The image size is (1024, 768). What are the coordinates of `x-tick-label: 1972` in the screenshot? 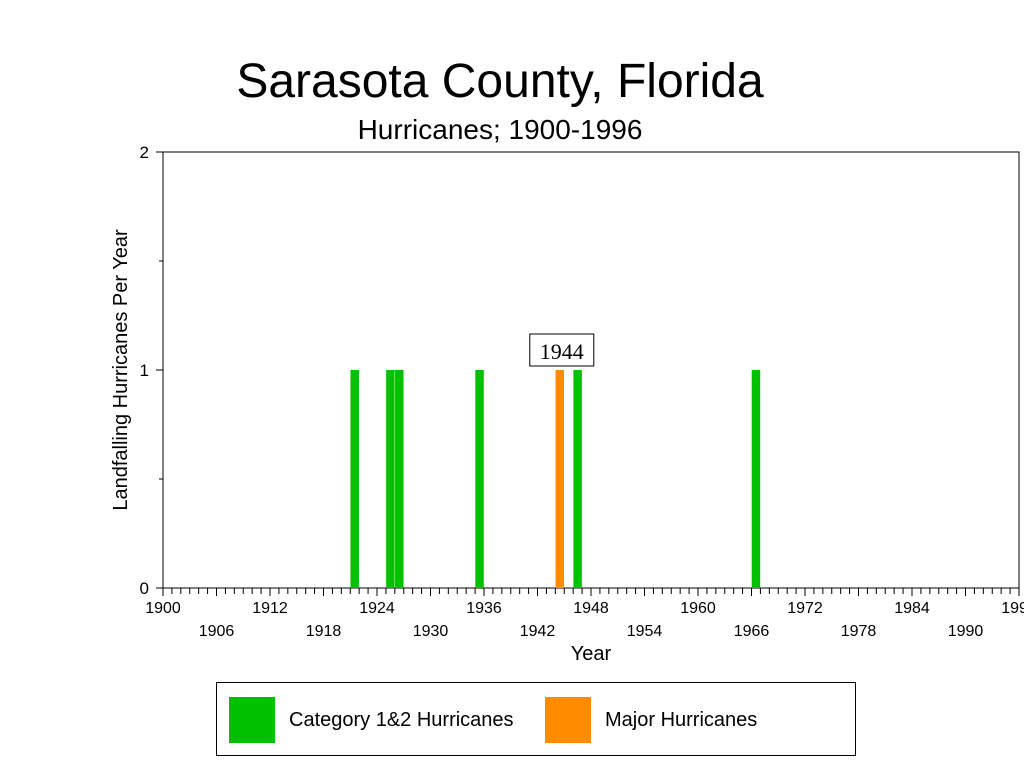 It's located at (805, 608).